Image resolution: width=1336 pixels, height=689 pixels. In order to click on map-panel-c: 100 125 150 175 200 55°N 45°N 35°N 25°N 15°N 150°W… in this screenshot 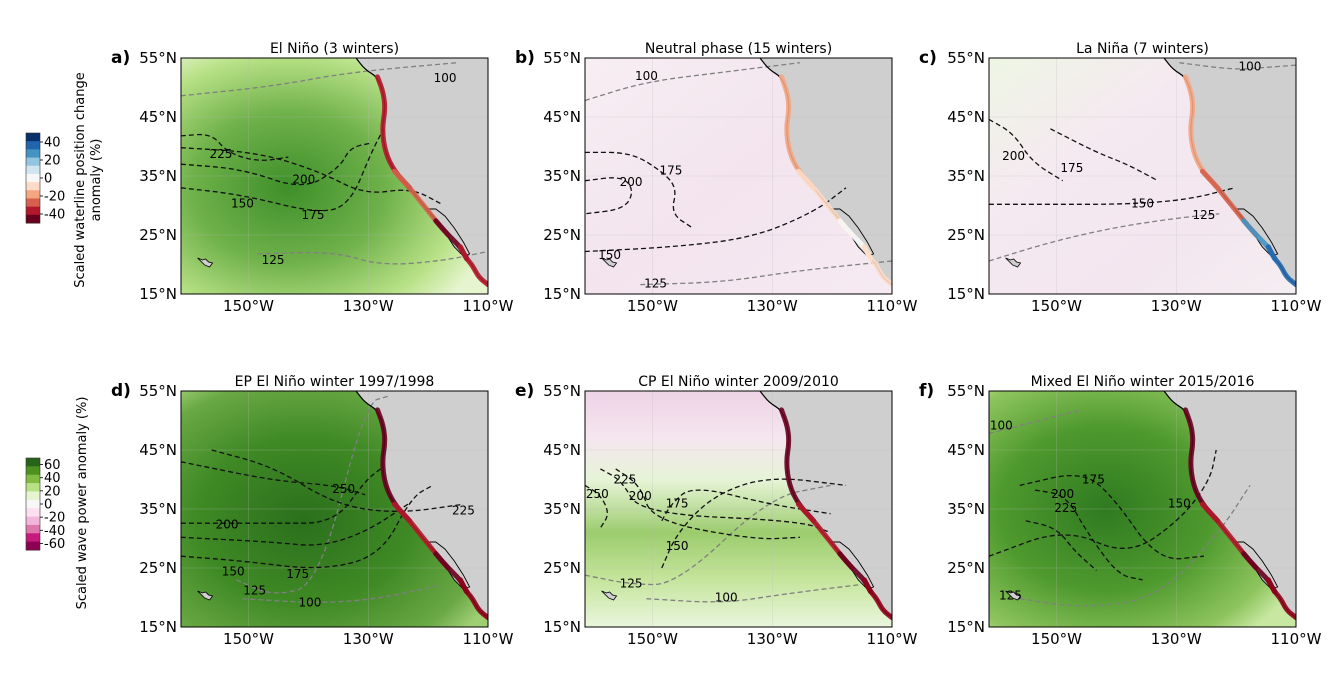, I will do `click(1120, 178)`.